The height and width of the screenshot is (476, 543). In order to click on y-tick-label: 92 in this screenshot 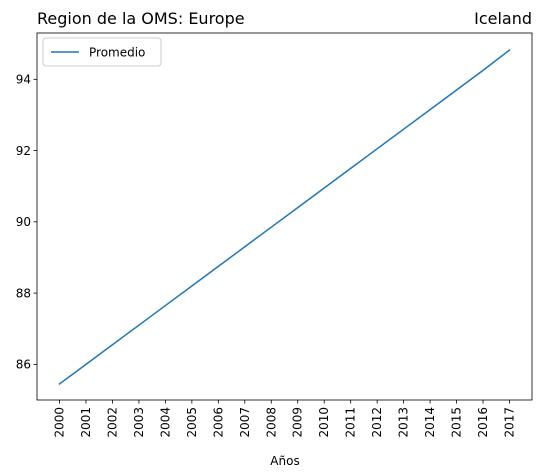, I will do `click(23, 151)`.